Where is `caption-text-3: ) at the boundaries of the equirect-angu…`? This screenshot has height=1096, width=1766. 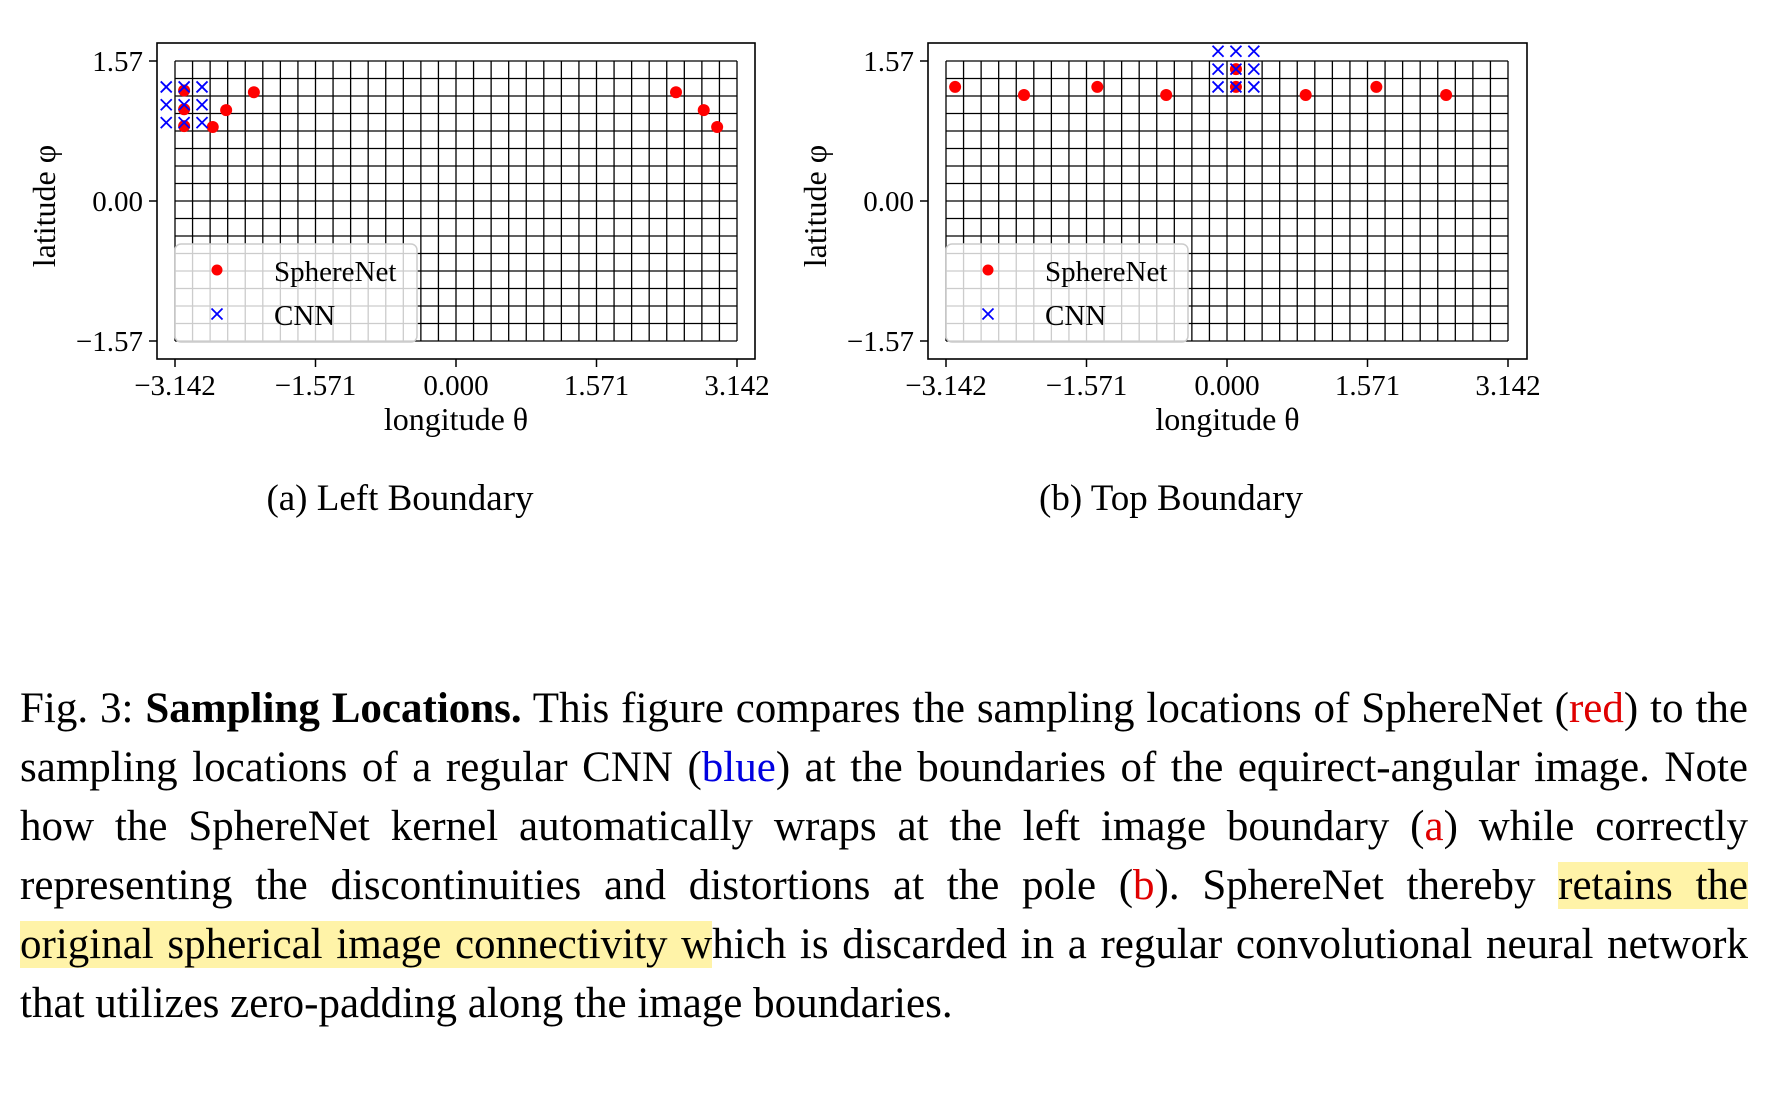 caption-text-3: ) at the boundaries of the equirect-angu… is located at coordinates (884, 797).